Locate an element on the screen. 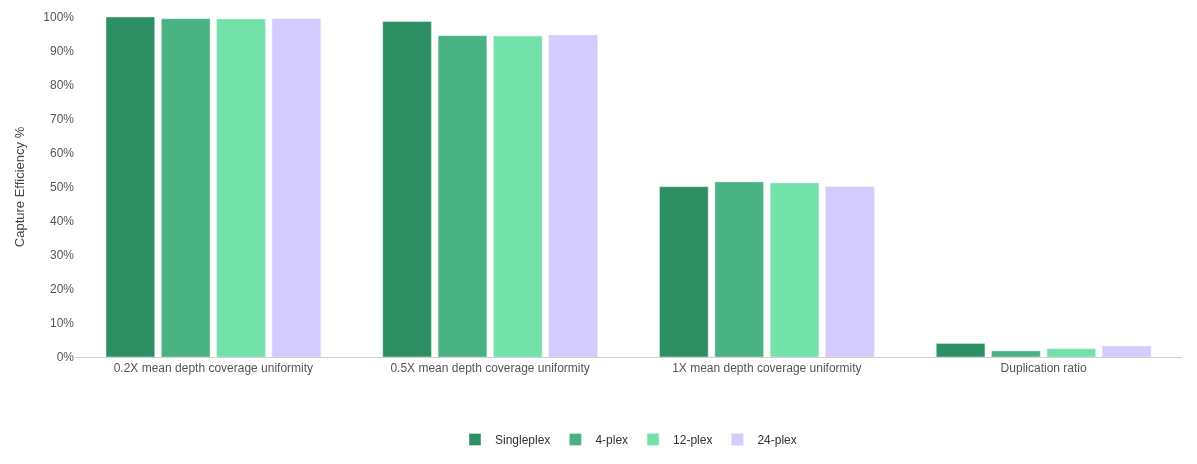  y-tick-label: 0% is located at coordinates (65, 357).